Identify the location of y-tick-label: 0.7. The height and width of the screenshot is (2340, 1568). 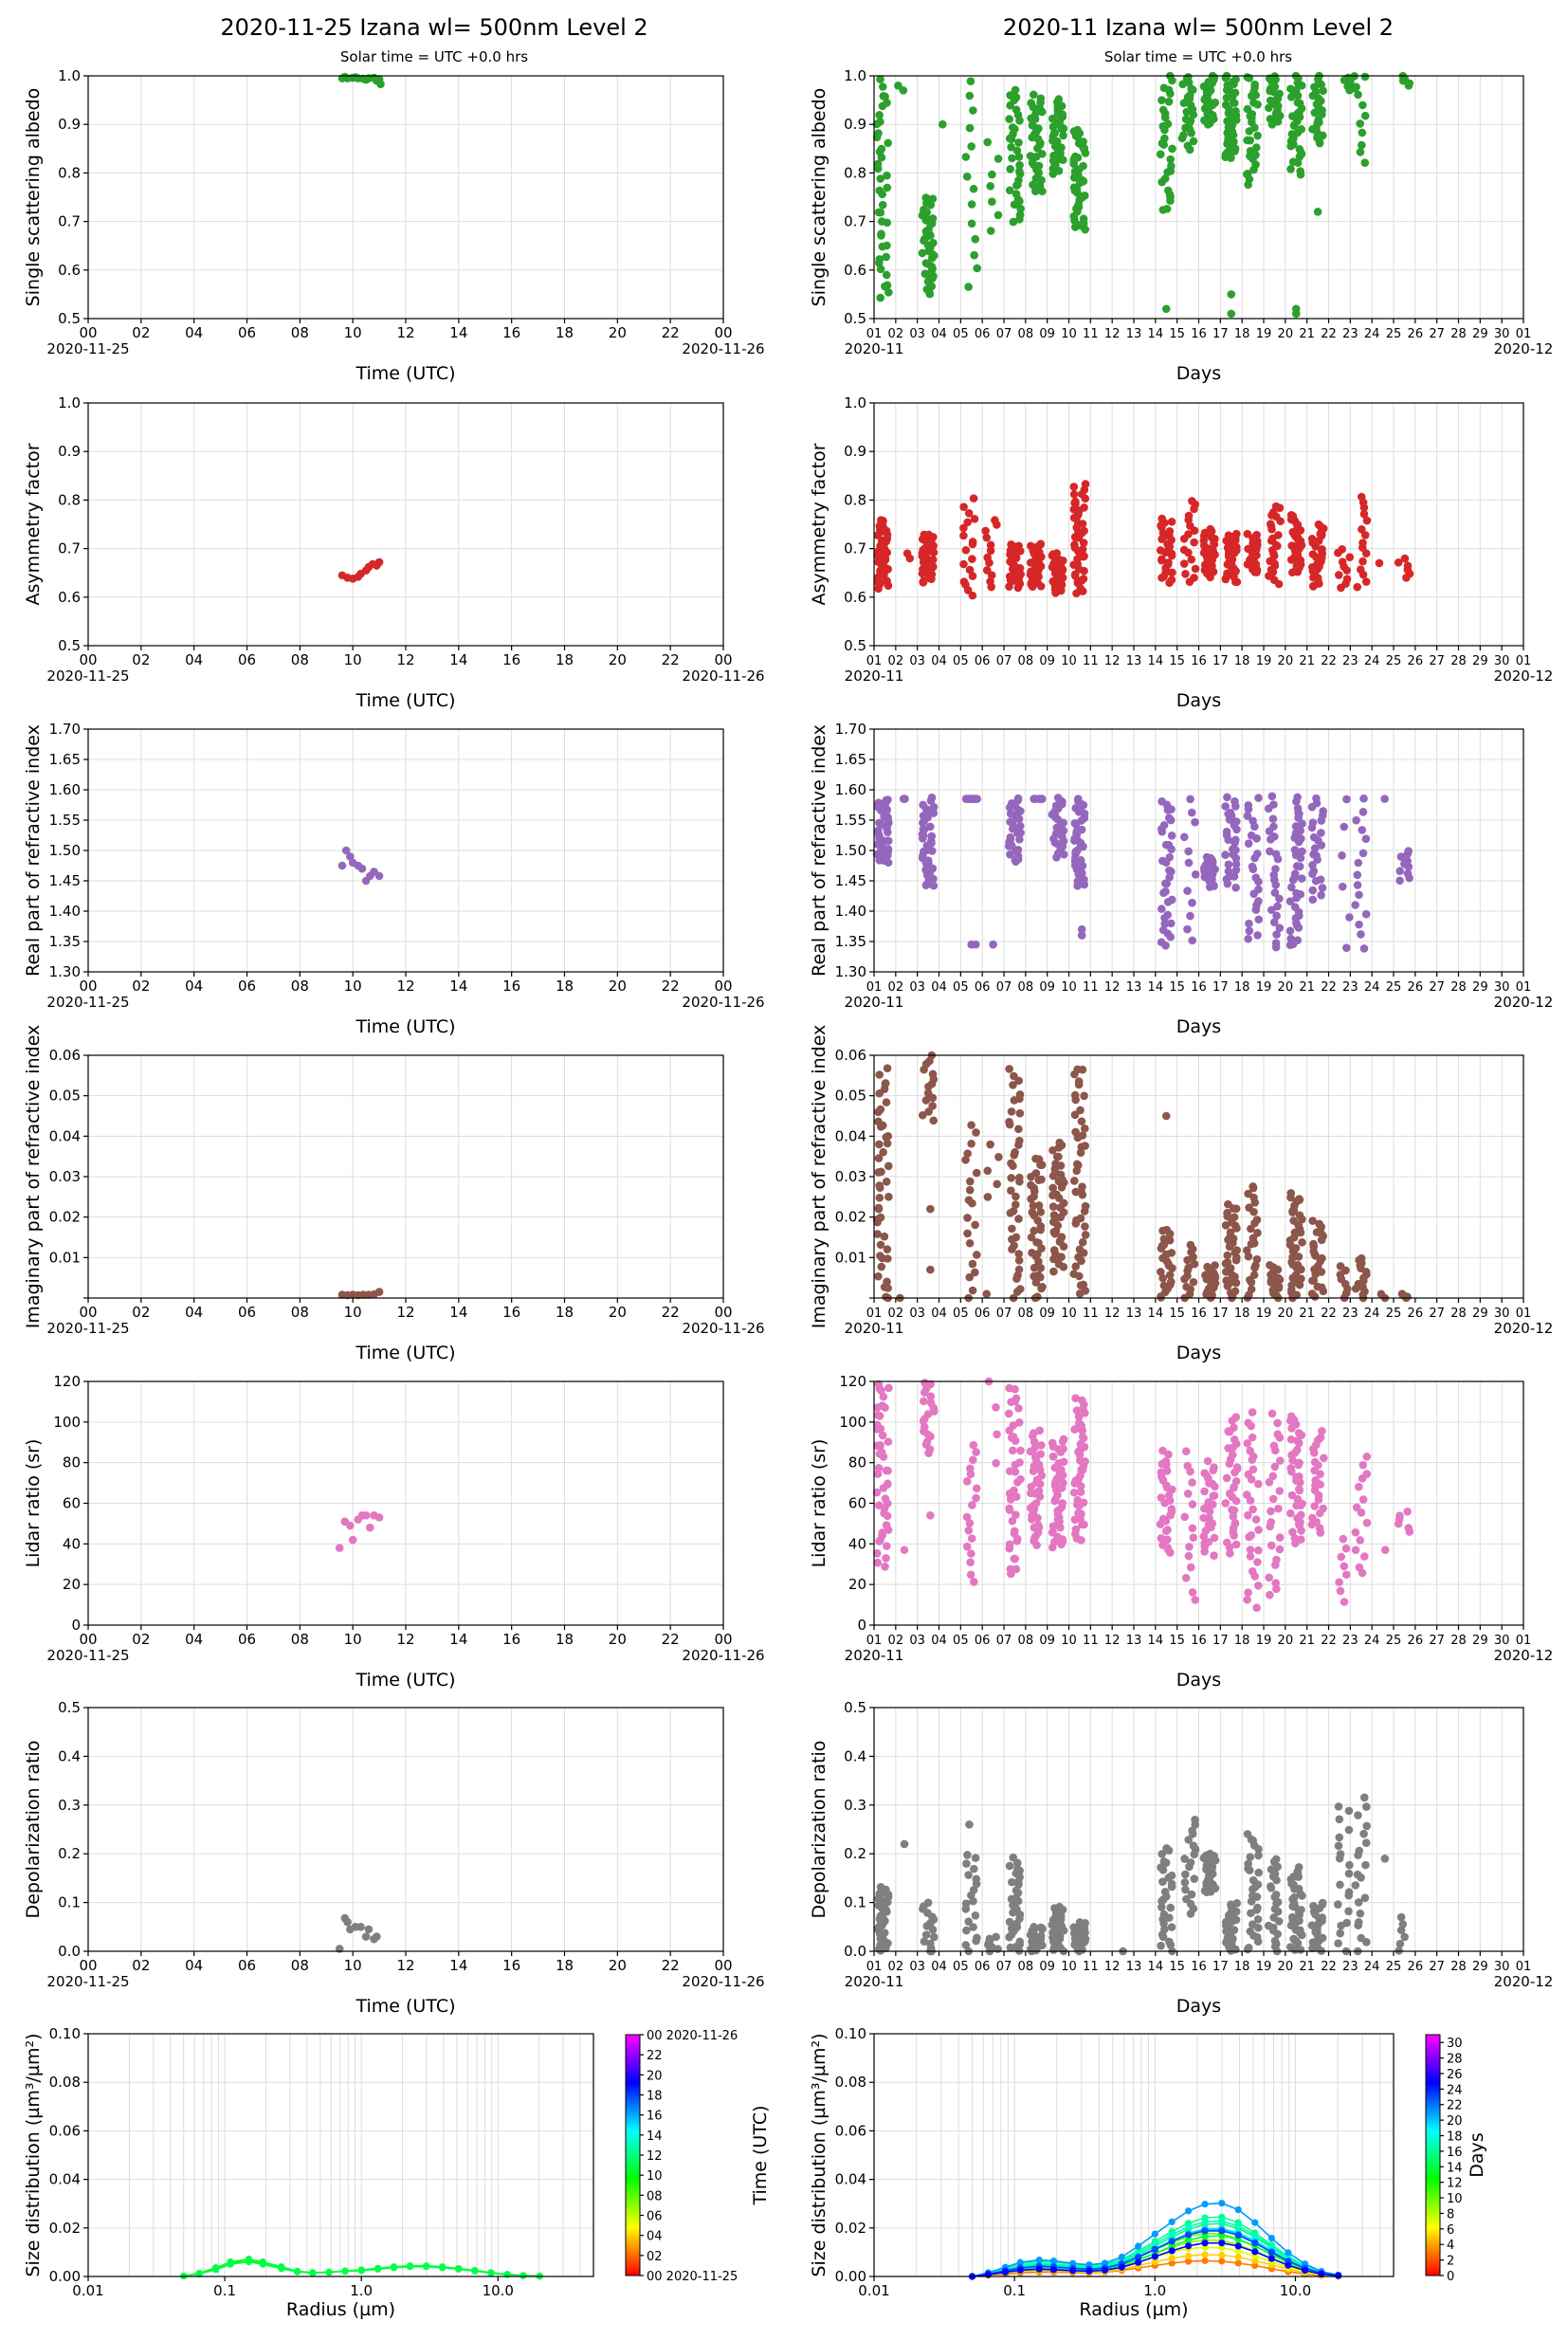
(69, 221).